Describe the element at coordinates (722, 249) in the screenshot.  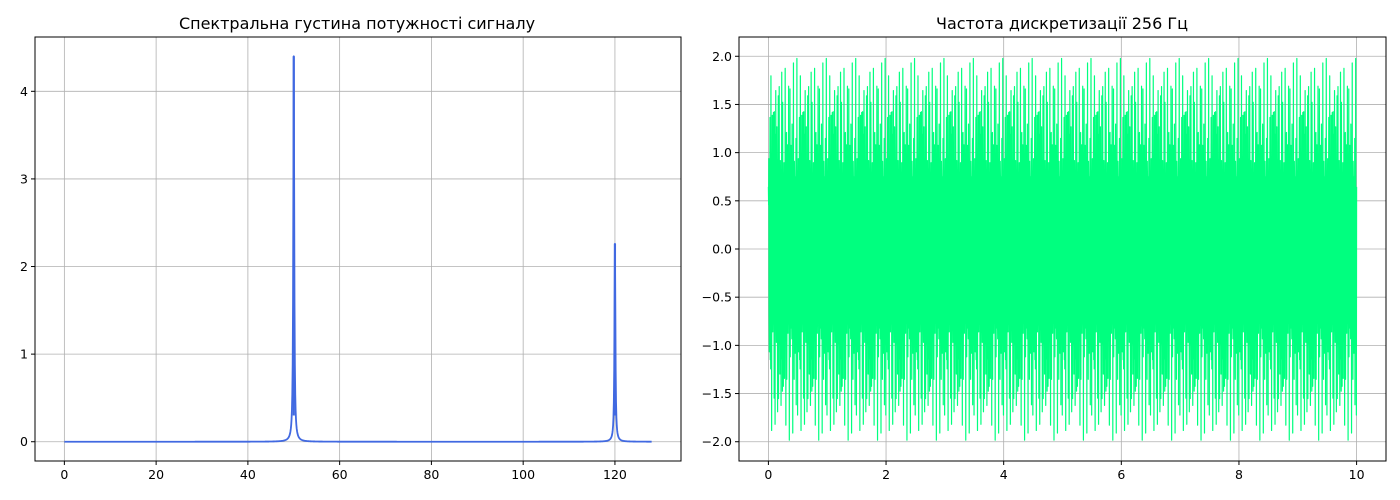
I see `signal-ytick-label: 0.0` at that location.